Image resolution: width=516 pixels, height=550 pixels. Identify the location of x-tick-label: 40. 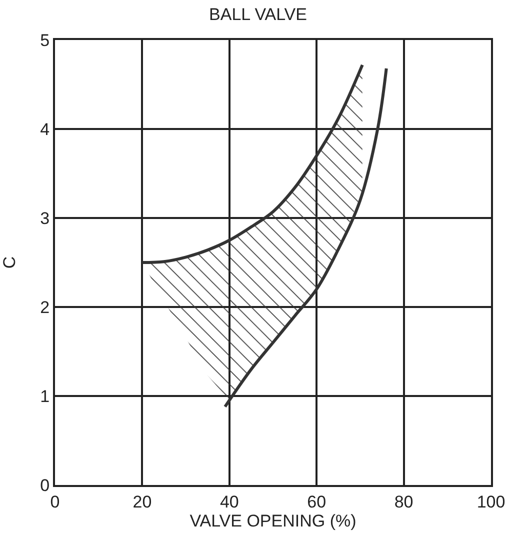
(229, 502).